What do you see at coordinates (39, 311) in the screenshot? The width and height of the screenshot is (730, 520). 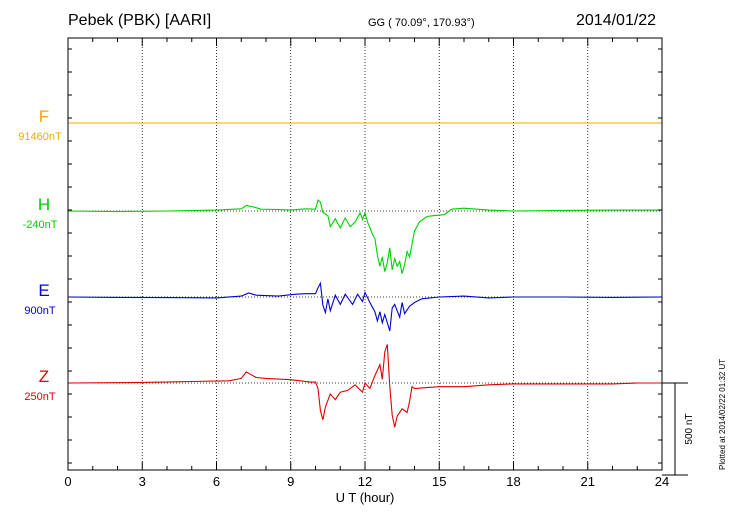 I see `baseline-value-e: 900nT` at bounding box center [39, 311].